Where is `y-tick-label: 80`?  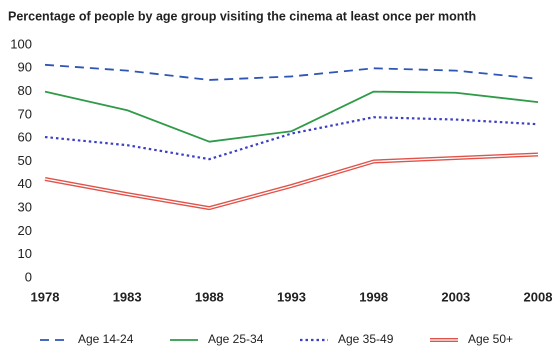
y-tick-label: 80 is located at coordinates (25, 90).